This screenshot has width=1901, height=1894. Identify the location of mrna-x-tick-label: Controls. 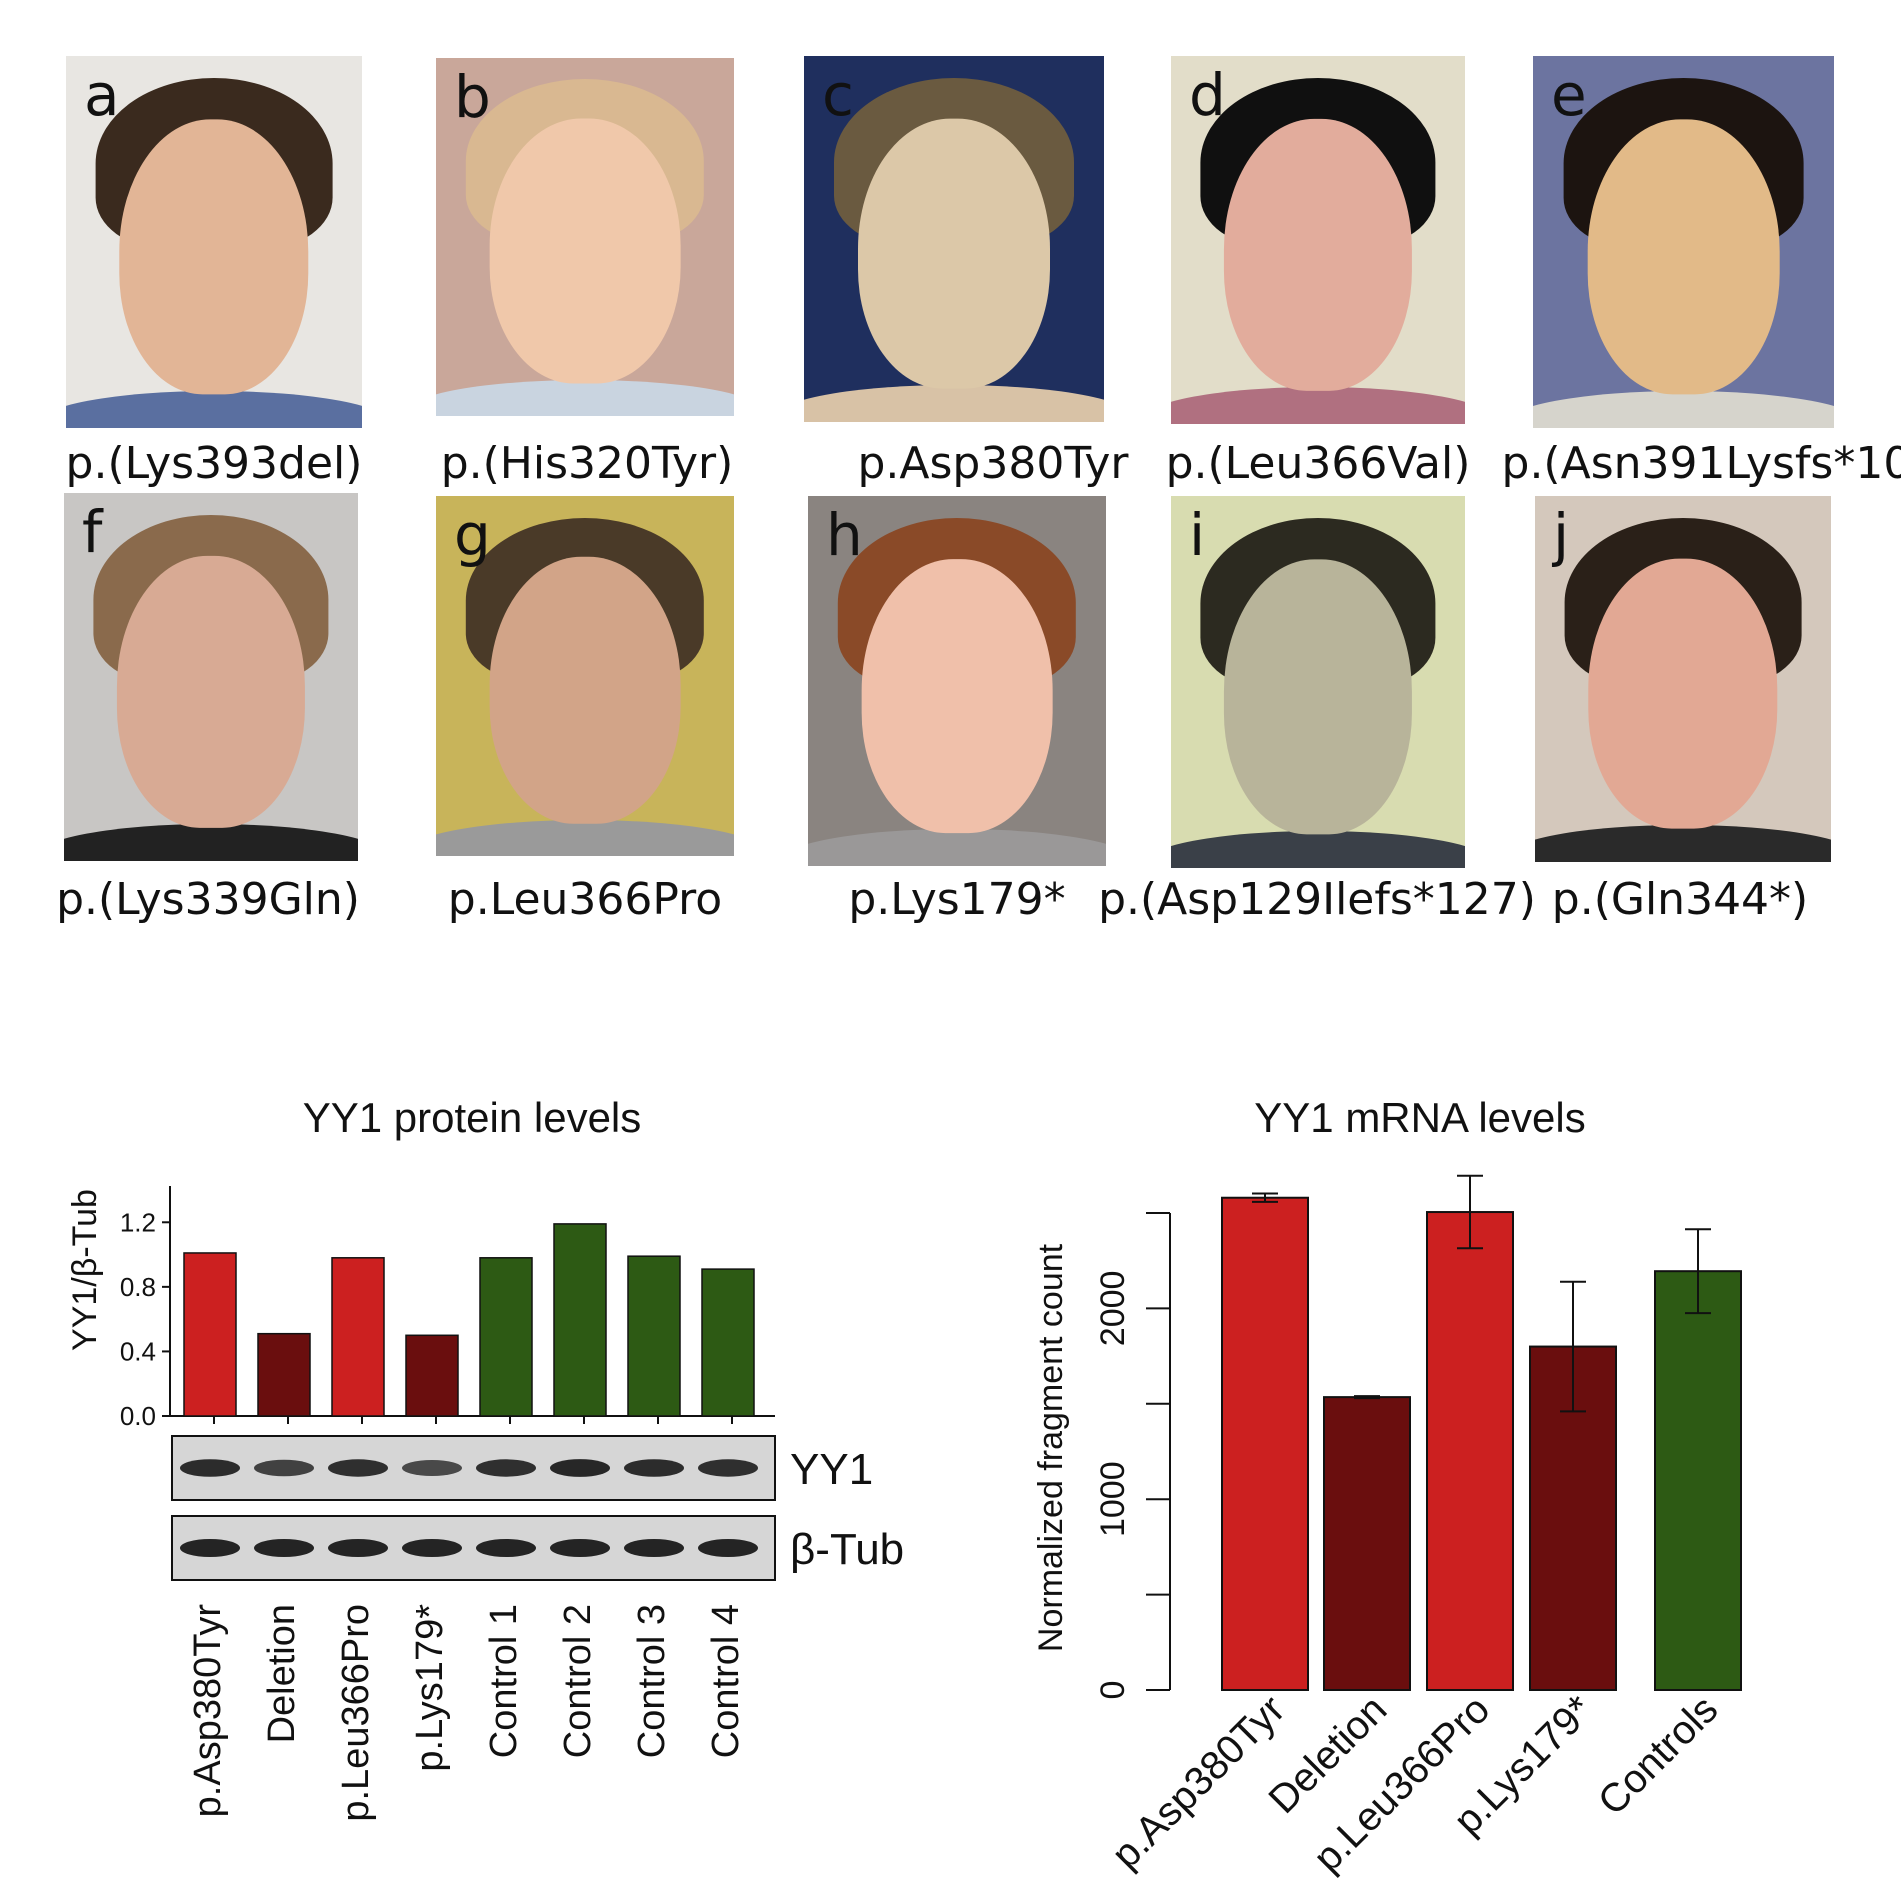
(1658, 1755).